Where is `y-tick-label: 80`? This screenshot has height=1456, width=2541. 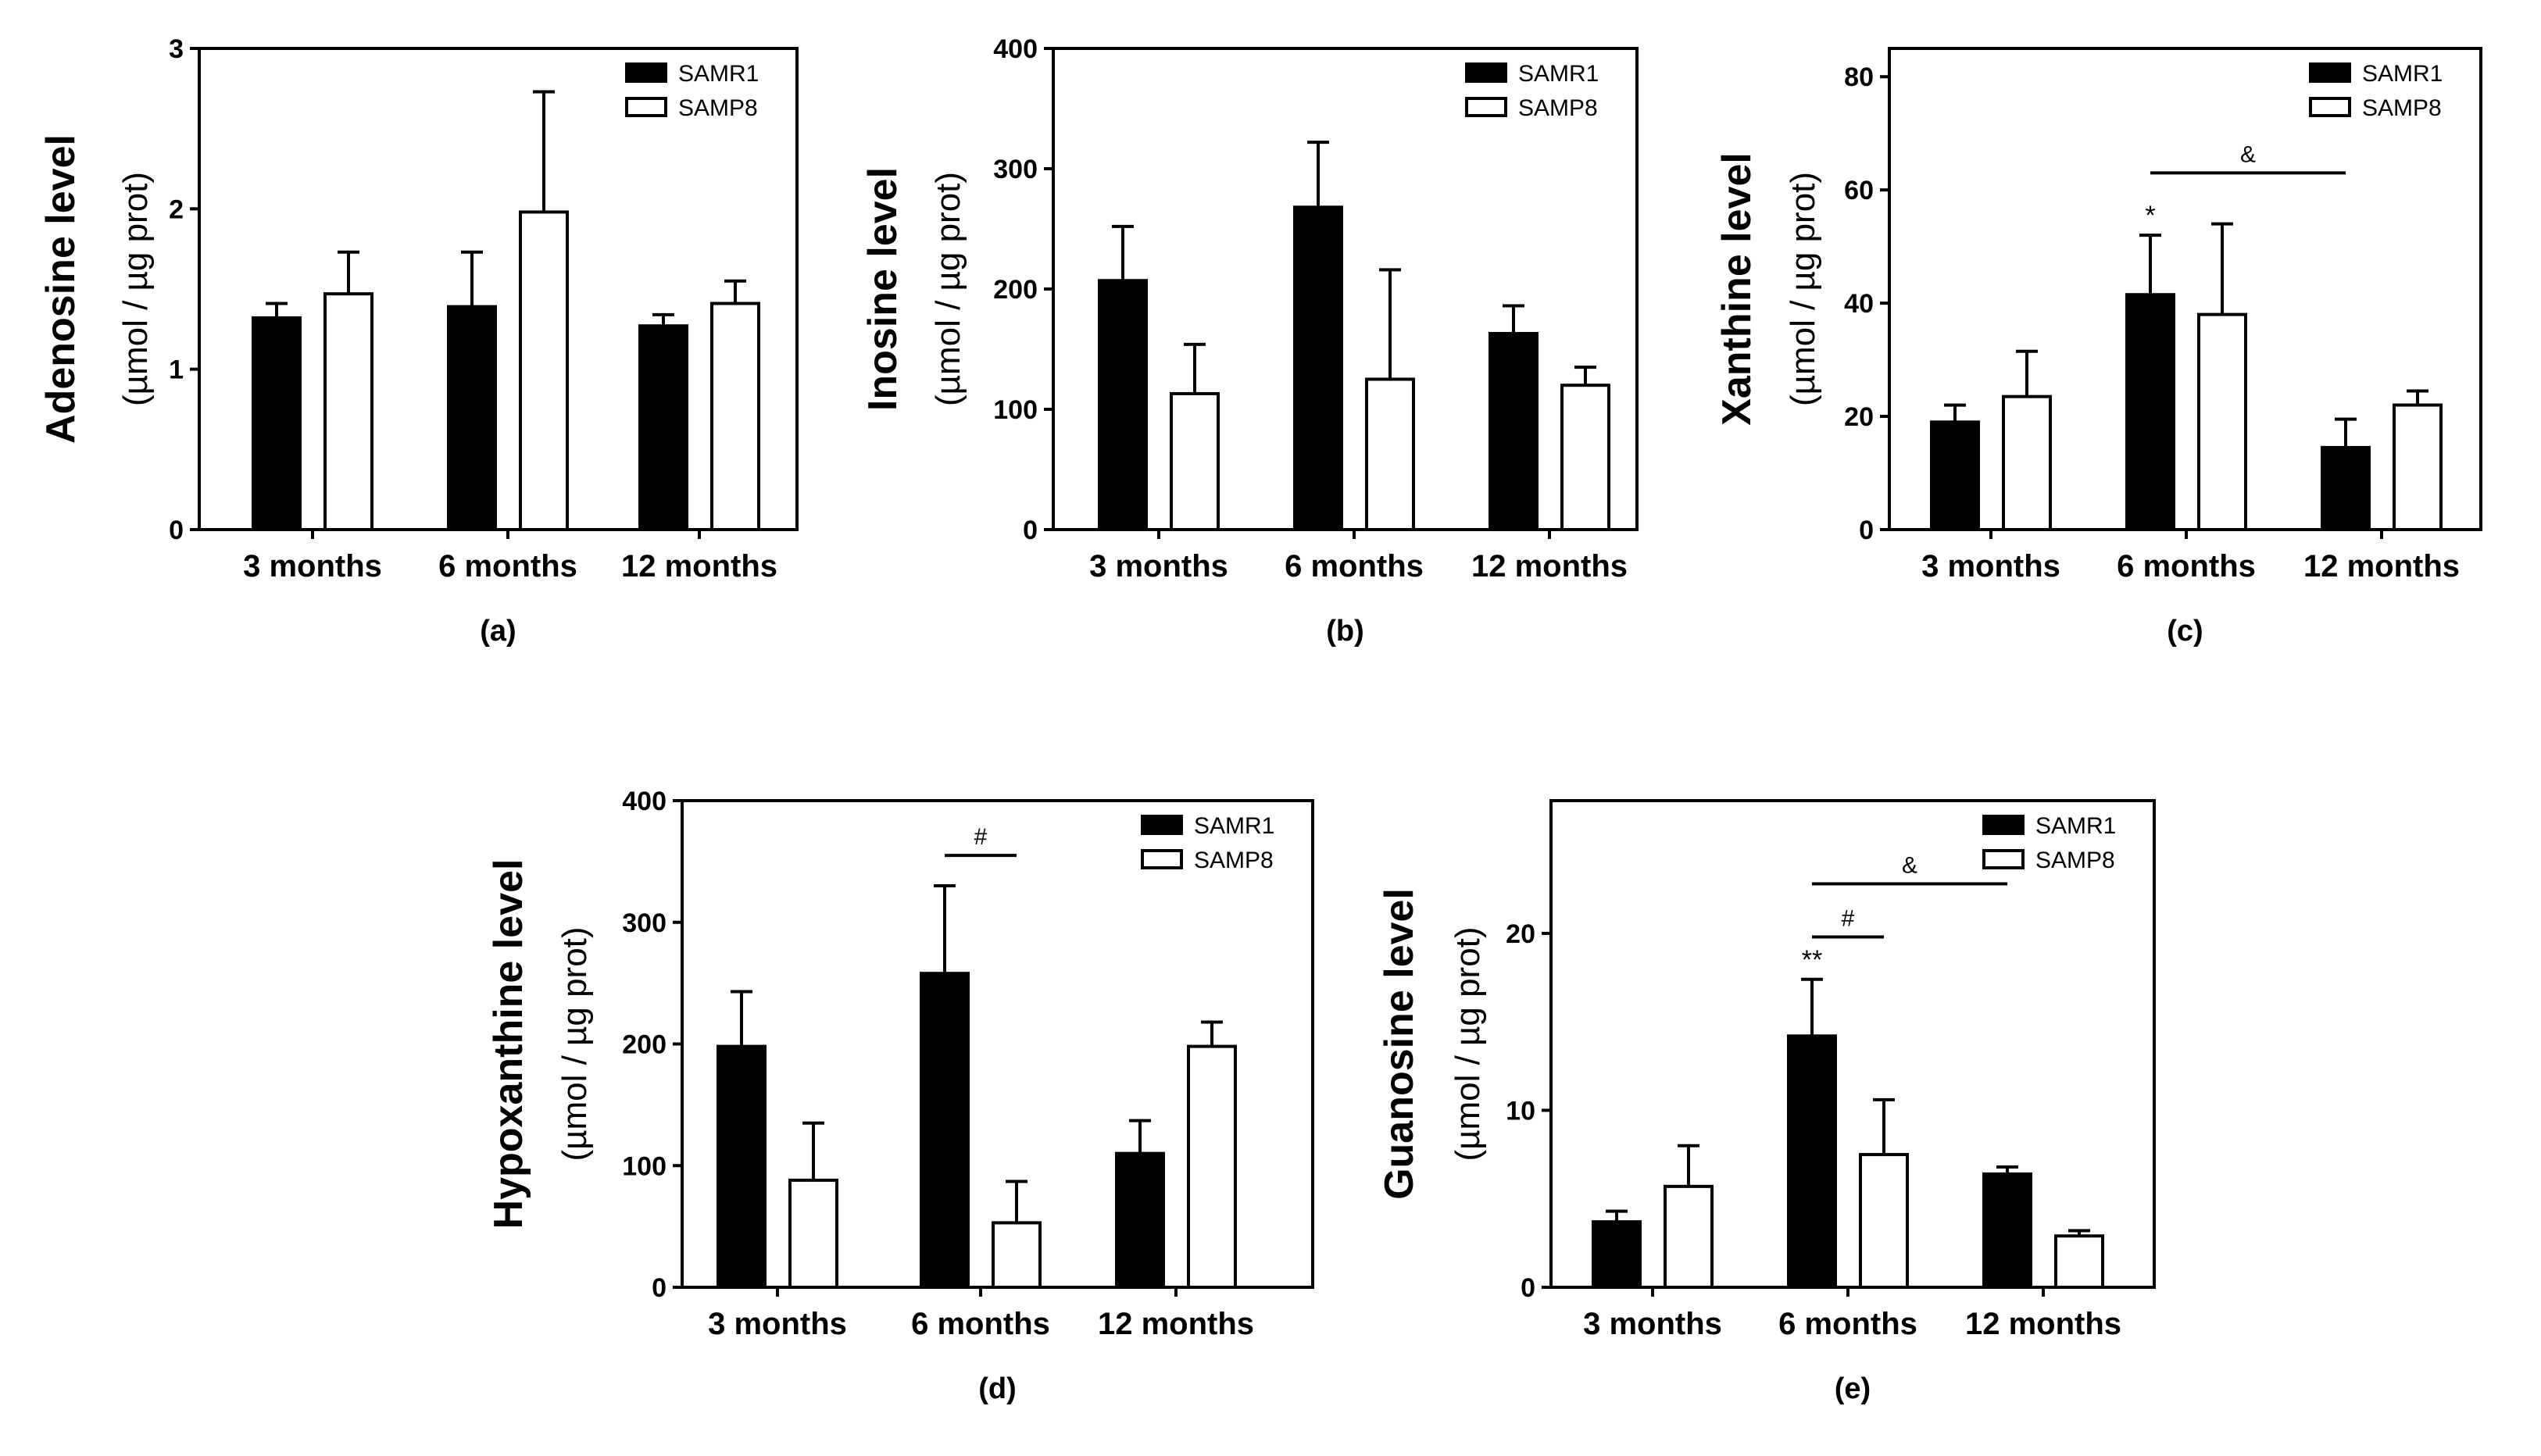 y-tick-label: 80 is located at coordinates (1859, 77).